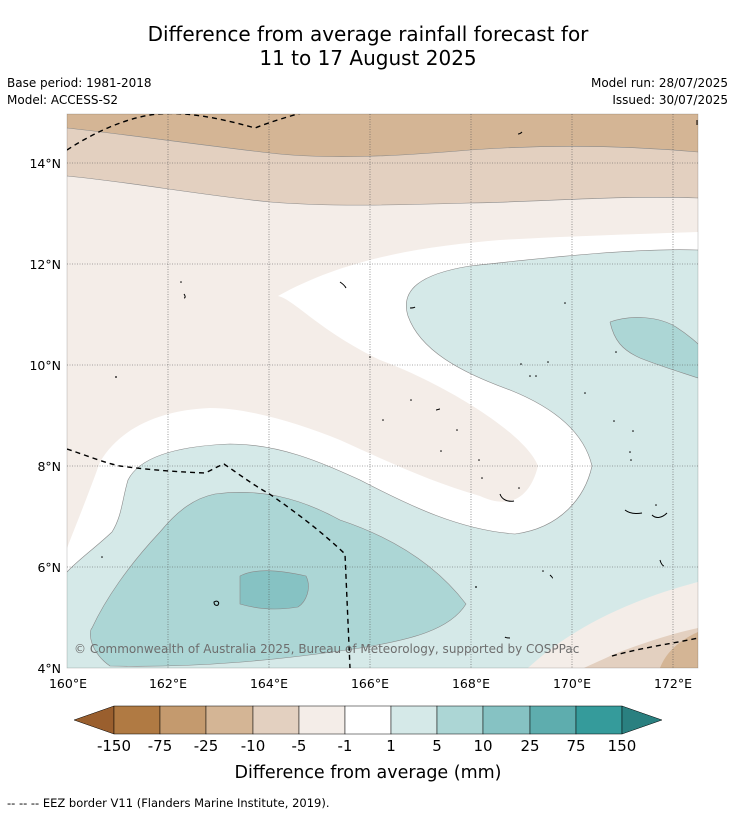 This screenshot has height=816, width=736. What do you see at coordinates (269, 683) in the screenshot?
I see `lon-label-164e: 164°E` at bounding box center [269, 683].